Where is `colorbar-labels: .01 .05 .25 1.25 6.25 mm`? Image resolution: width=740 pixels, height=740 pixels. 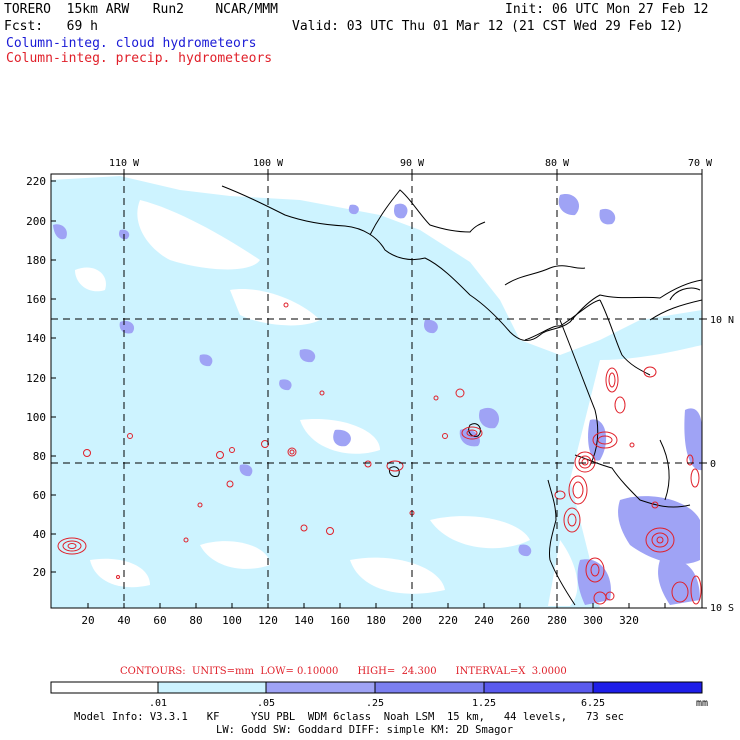
colorbar-labels: .01 .05 .25 1.25 6.25 mm is located at coordinates (428, 703).